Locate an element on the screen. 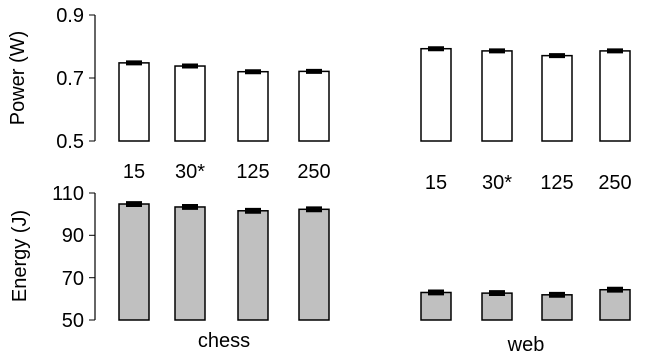  group-label-web: web is located at coordinates (526, 345).